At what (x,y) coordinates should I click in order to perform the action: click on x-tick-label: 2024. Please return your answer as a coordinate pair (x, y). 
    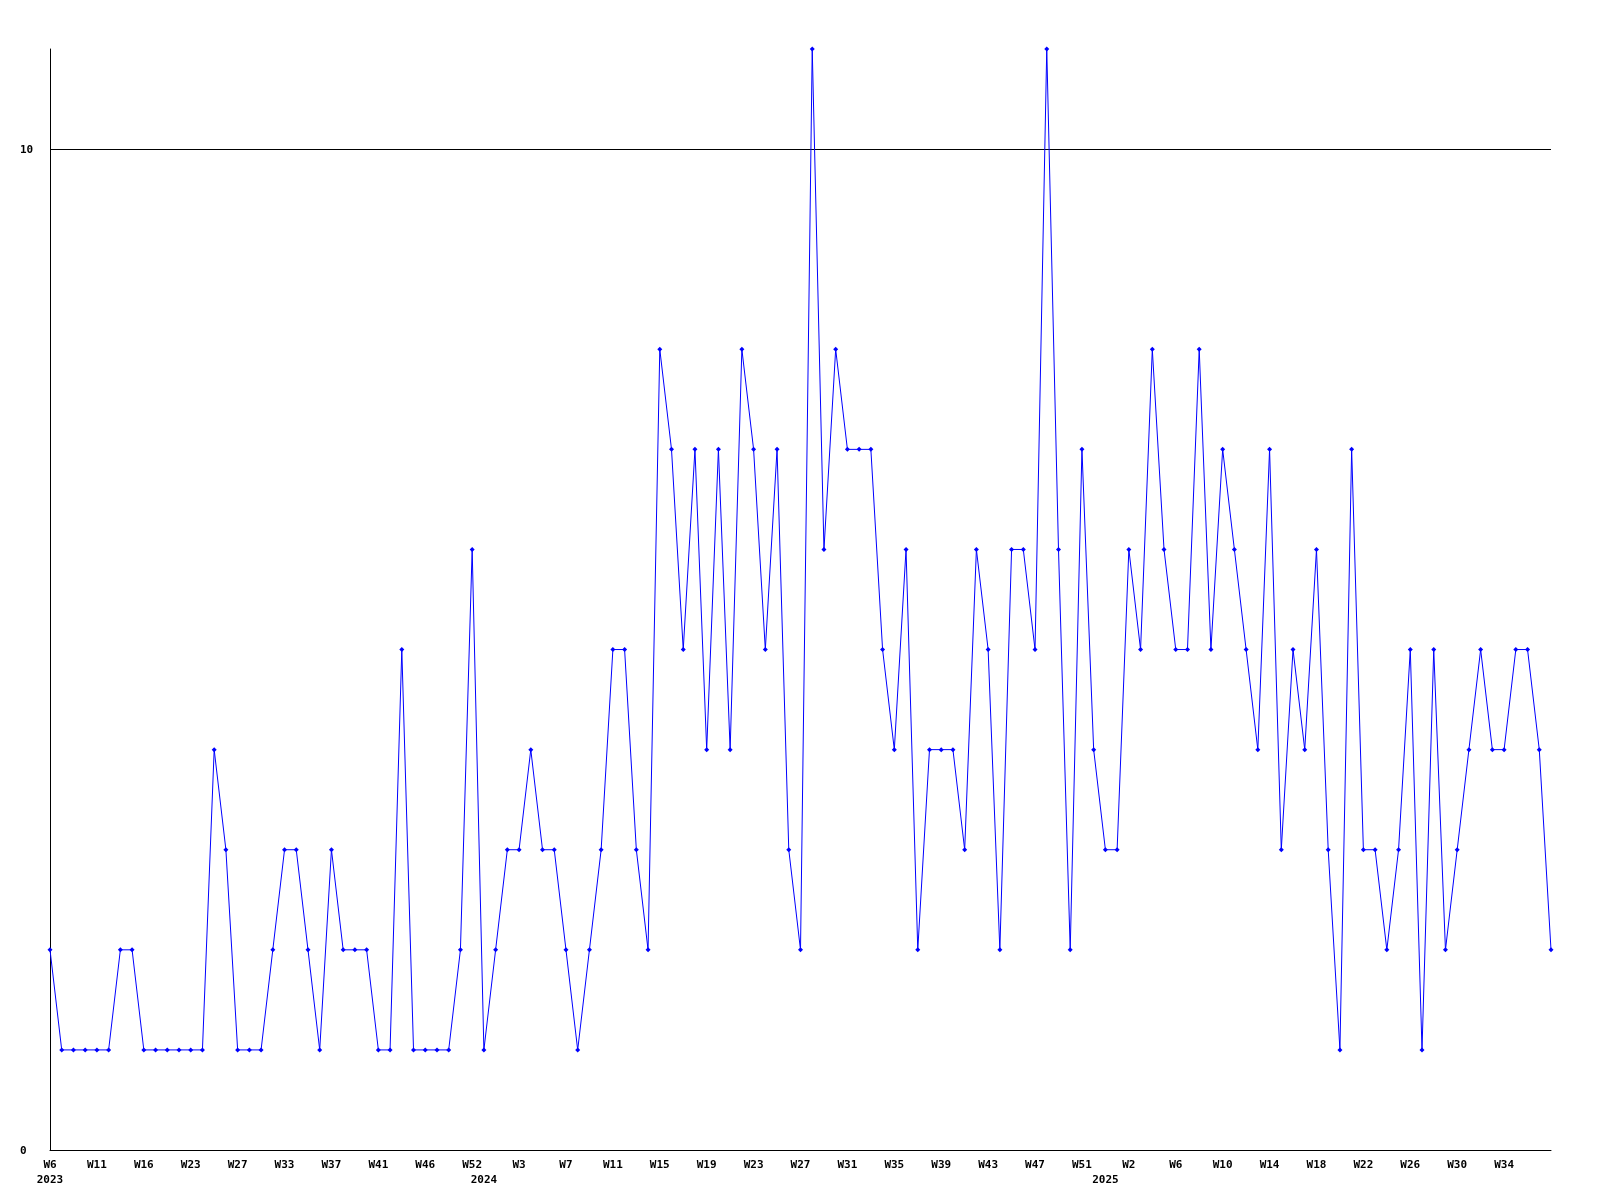
    Looking at the image, I should click on (484, 1179).